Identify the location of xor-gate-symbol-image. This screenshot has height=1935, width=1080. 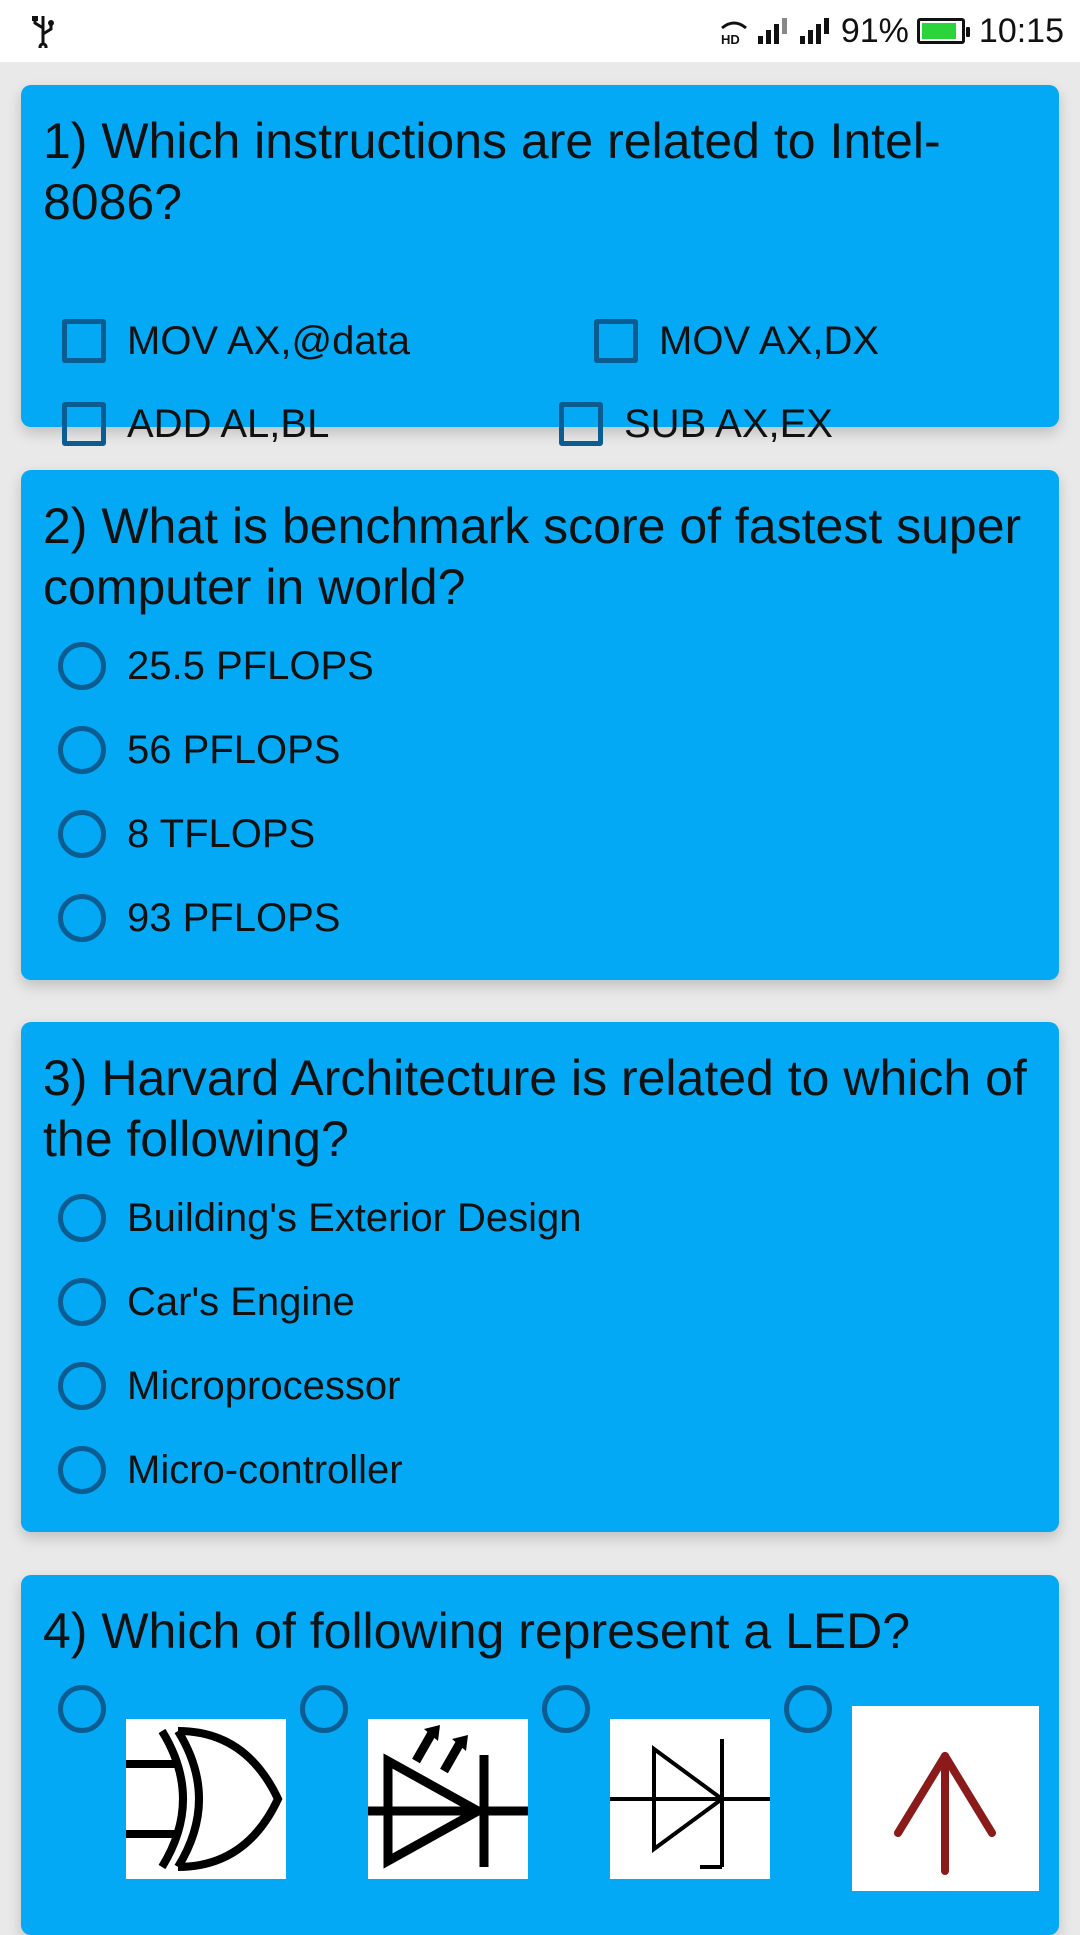
(206, 1799).